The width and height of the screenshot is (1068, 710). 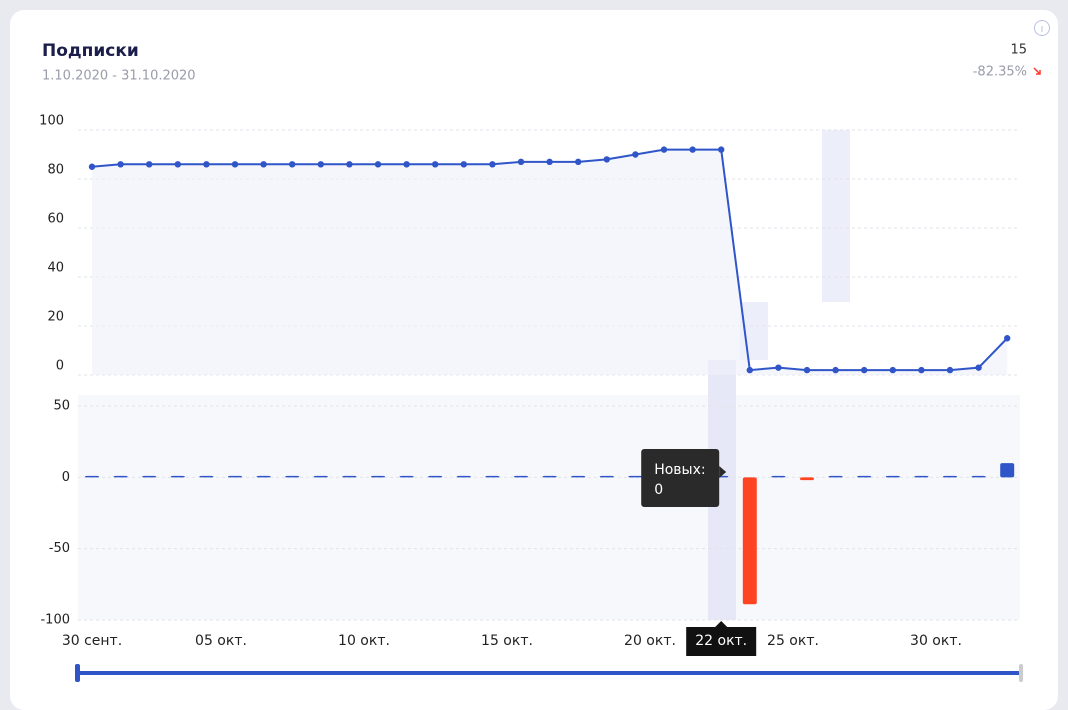 What do you see at coordinates (59, 548) in the screenshot?
I see `y-tick-label: -50` at bounding box center [59, 548].